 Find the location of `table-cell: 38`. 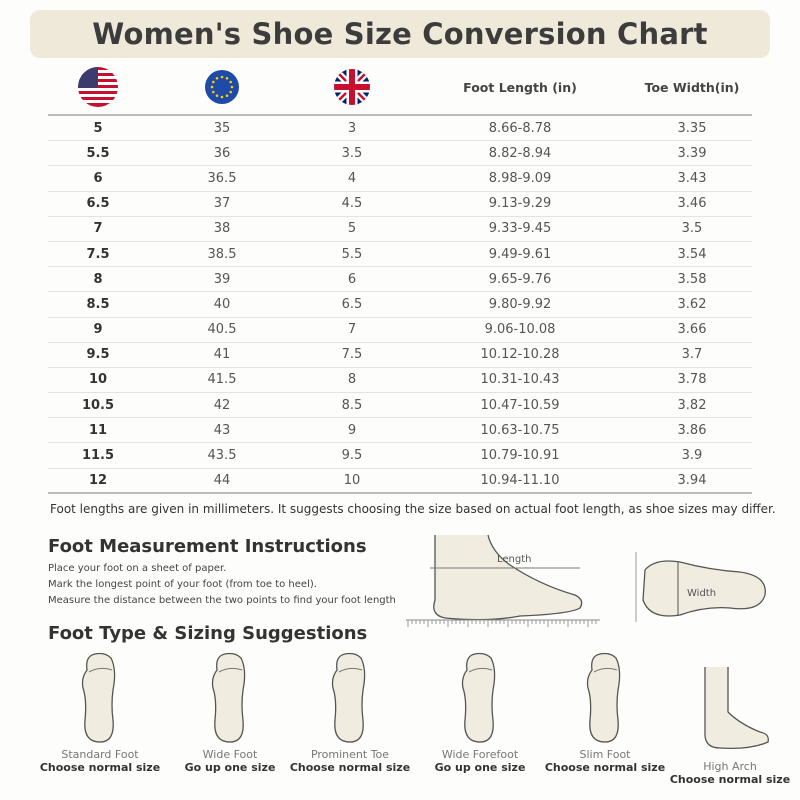

table-cell: 38 is located at coordinates (222, 229).